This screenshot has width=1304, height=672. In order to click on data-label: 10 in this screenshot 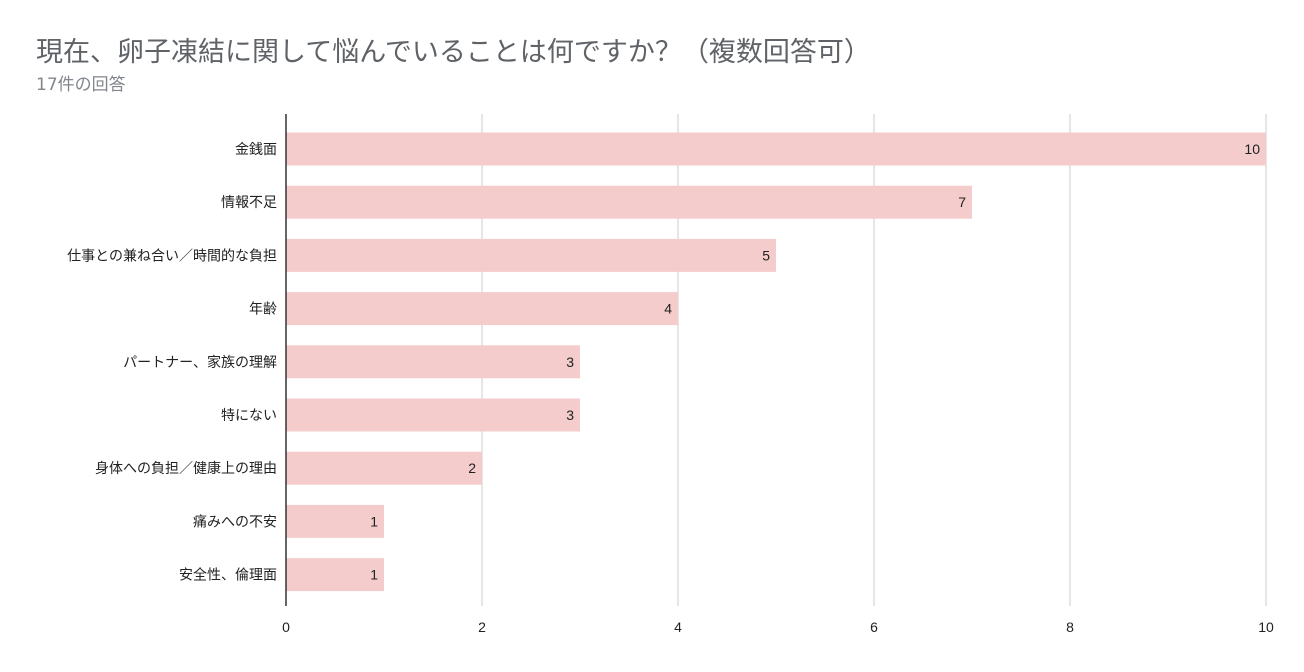, I will do `click(1252, 149)`.